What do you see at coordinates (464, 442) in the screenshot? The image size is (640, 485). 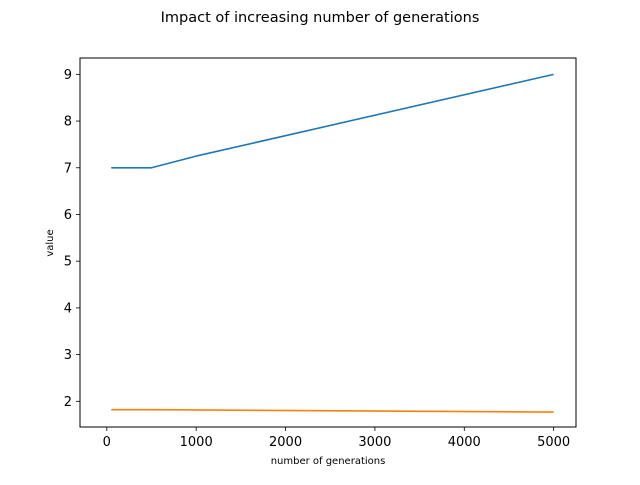 I see `x-tick-label: 4000` at bounding box center [464, 442].